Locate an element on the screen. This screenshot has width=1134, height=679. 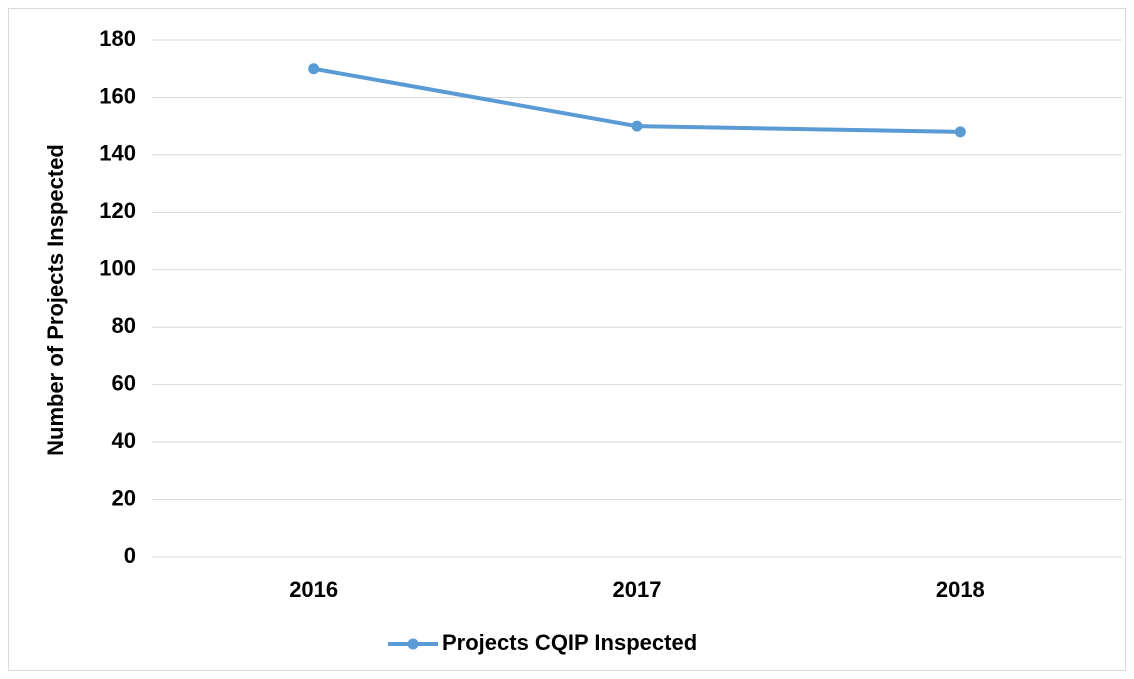
y-tick-label: 160 is located at coordinates (117, 95).